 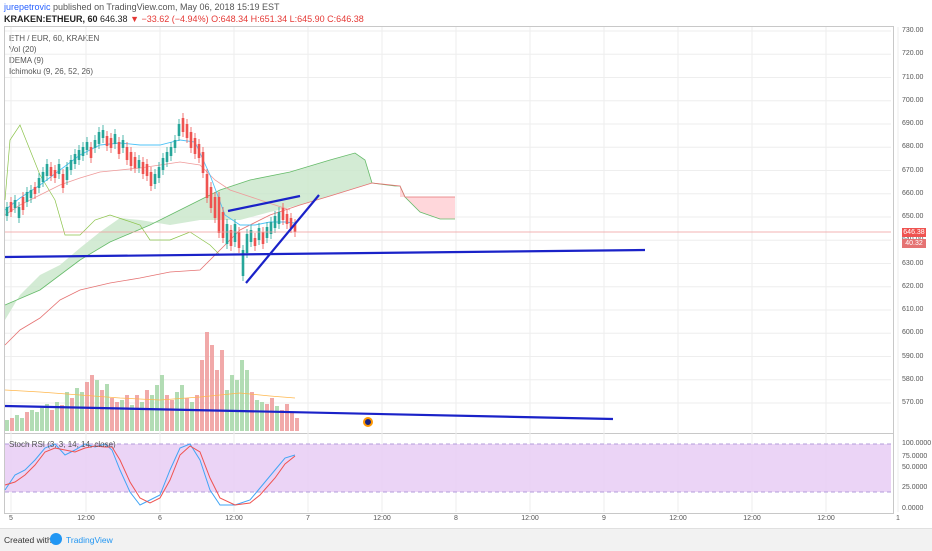 I want to click on price-change: −33.62 (−4.94%), so click(x=175, y=19).